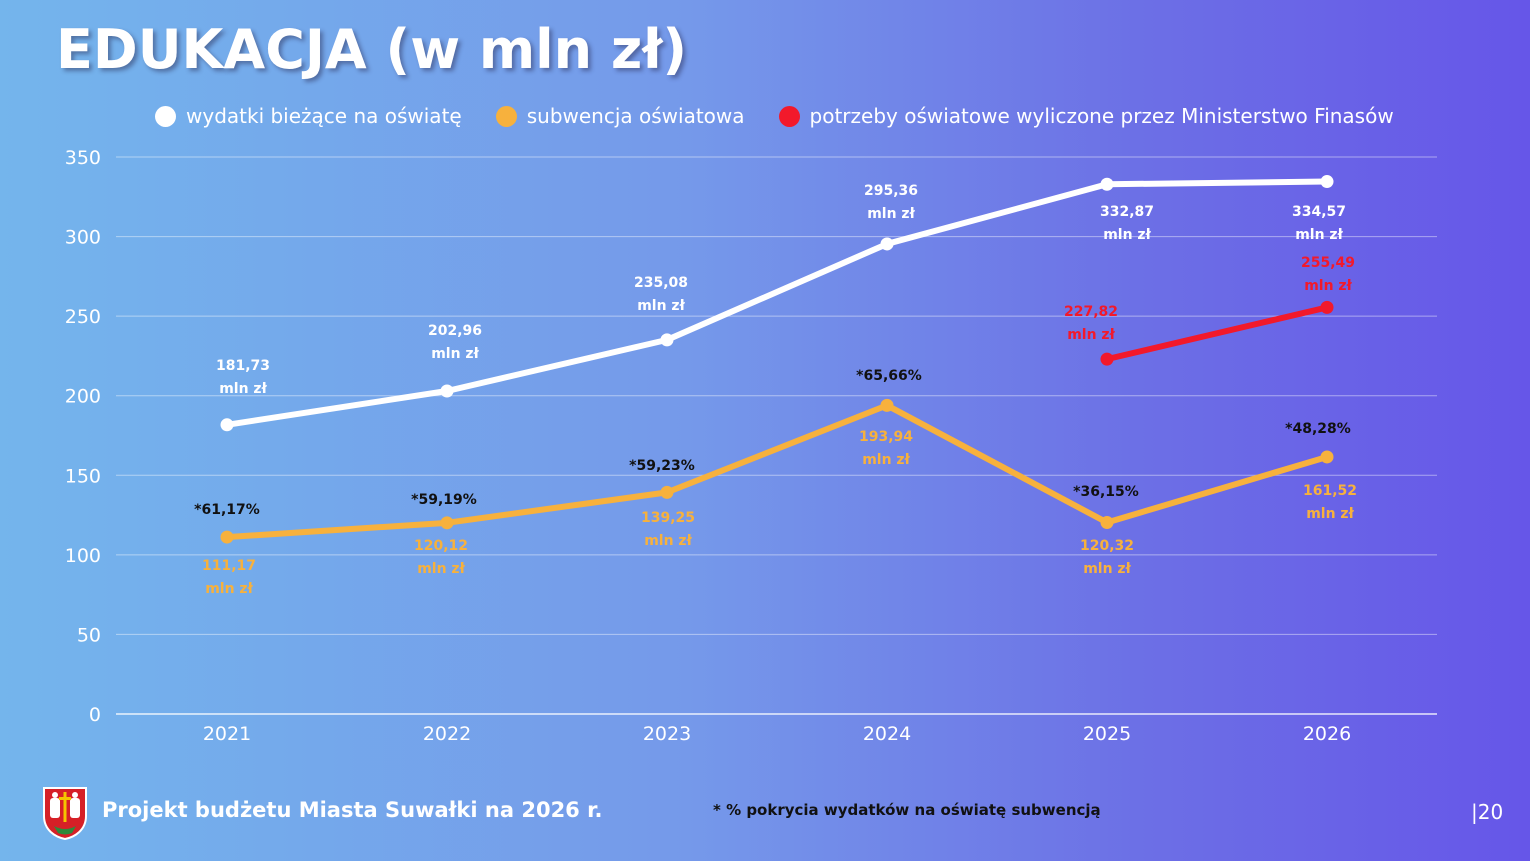 The height and width of the screenshot is (861, 1530). What do you see at coordinates (447, 523) in the screenshot?
I see `data-point-subsidy-2022` at bounding box center [447, 523].